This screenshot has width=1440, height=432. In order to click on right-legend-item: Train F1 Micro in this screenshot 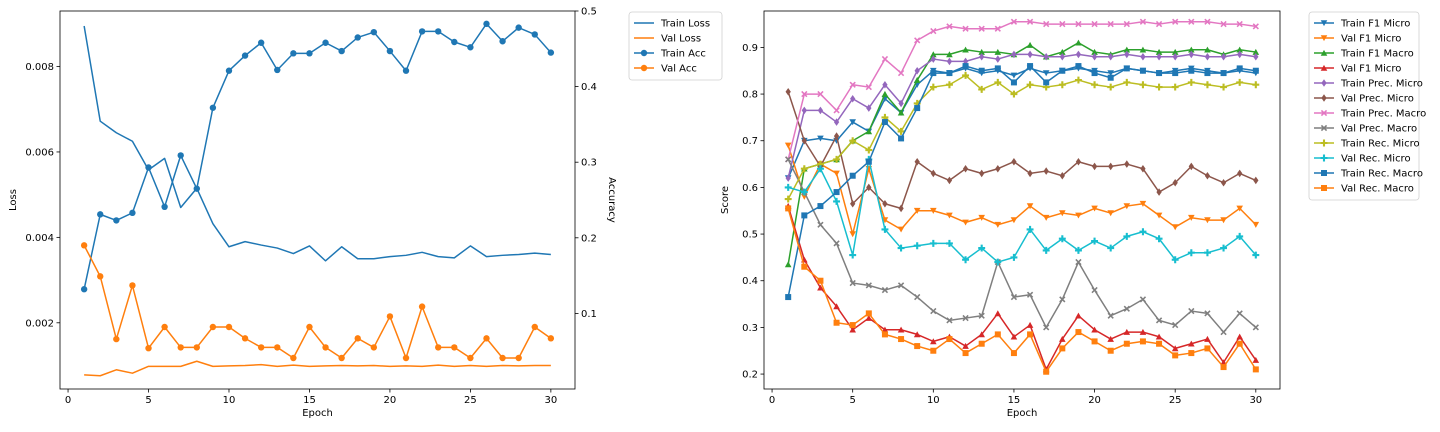, I will do `click(1362, 24)`.